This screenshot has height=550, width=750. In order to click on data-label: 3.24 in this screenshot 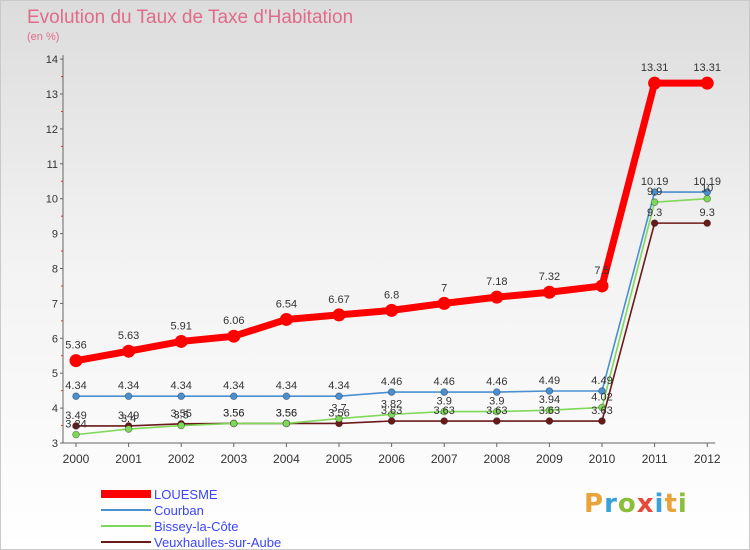, I will do `click(75, 425)`.